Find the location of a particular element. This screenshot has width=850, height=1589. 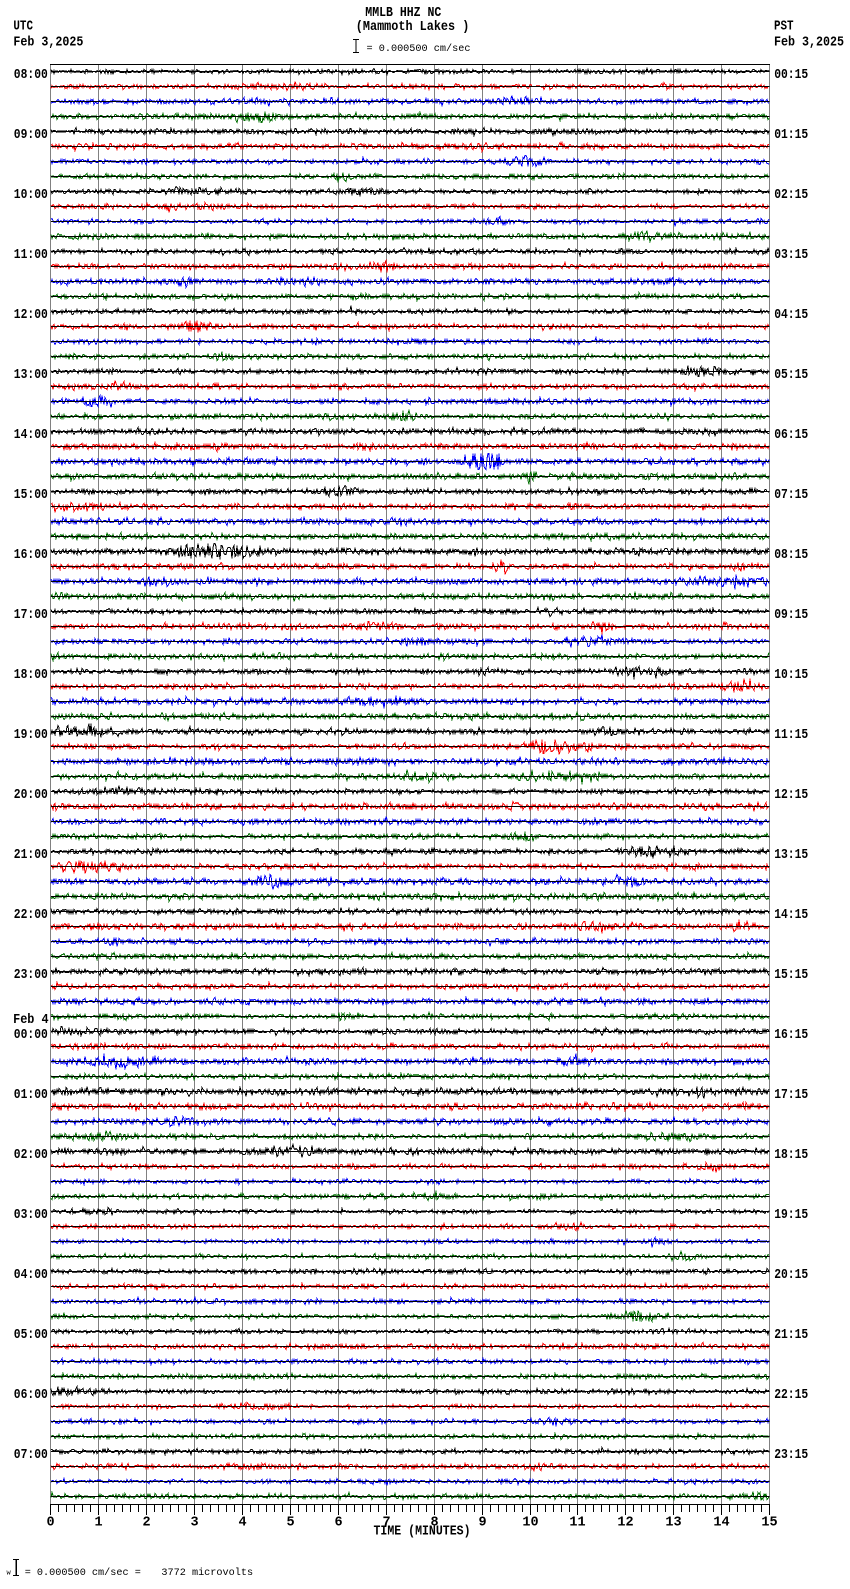

svg-text: 14:00 is located at coordinates (31, 435).